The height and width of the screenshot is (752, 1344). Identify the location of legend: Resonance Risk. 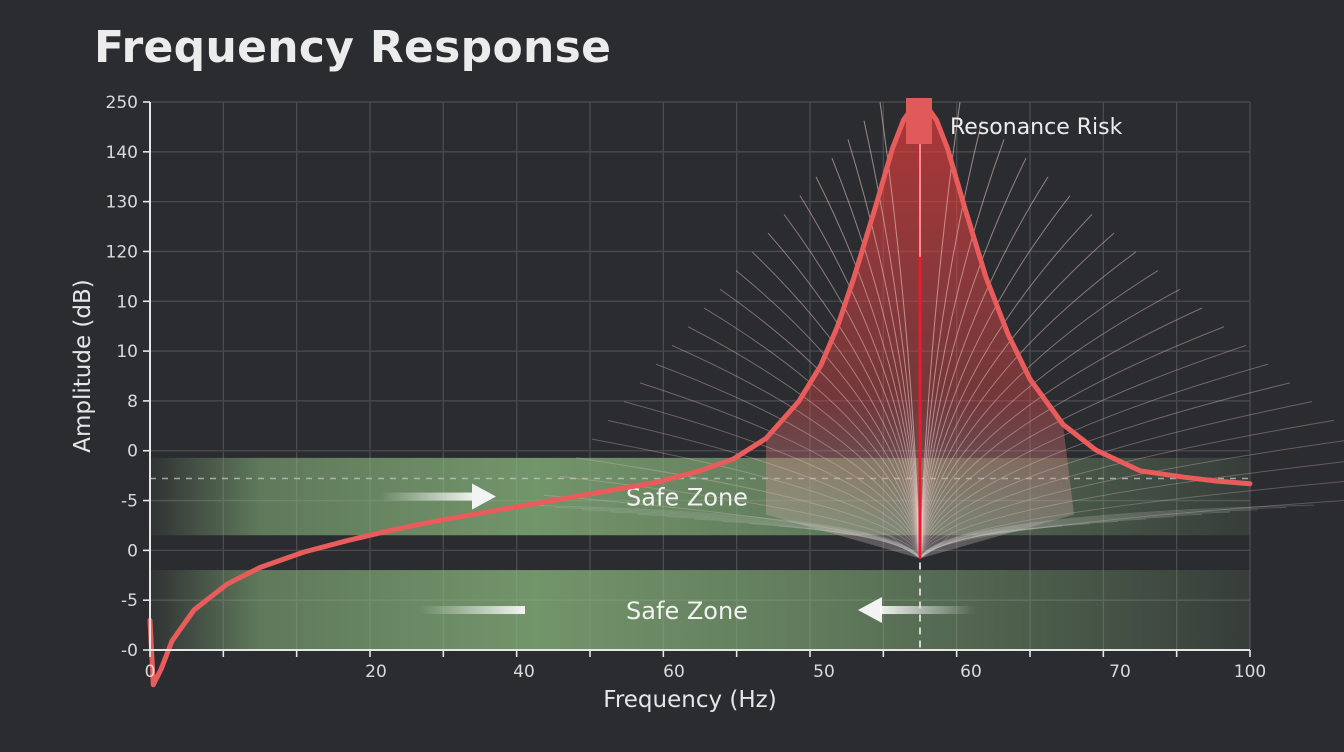
(1014, 121).